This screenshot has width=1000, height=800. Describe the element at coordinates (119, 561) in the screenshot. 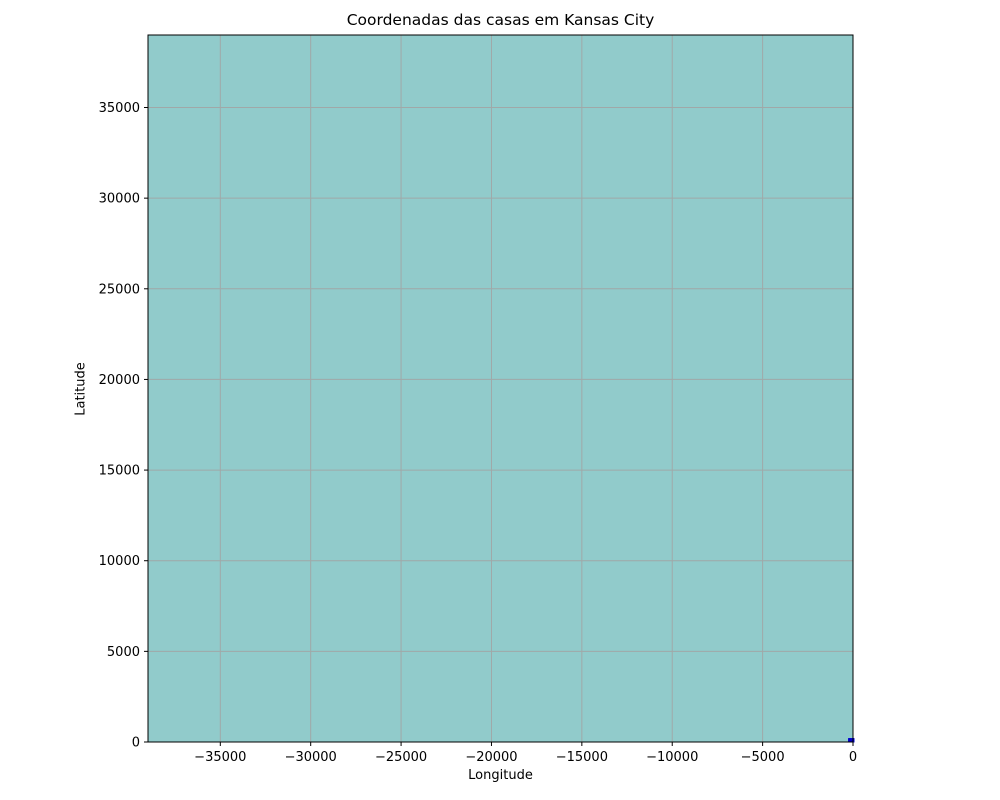

I see `y-tick-label: 10000` at that location.